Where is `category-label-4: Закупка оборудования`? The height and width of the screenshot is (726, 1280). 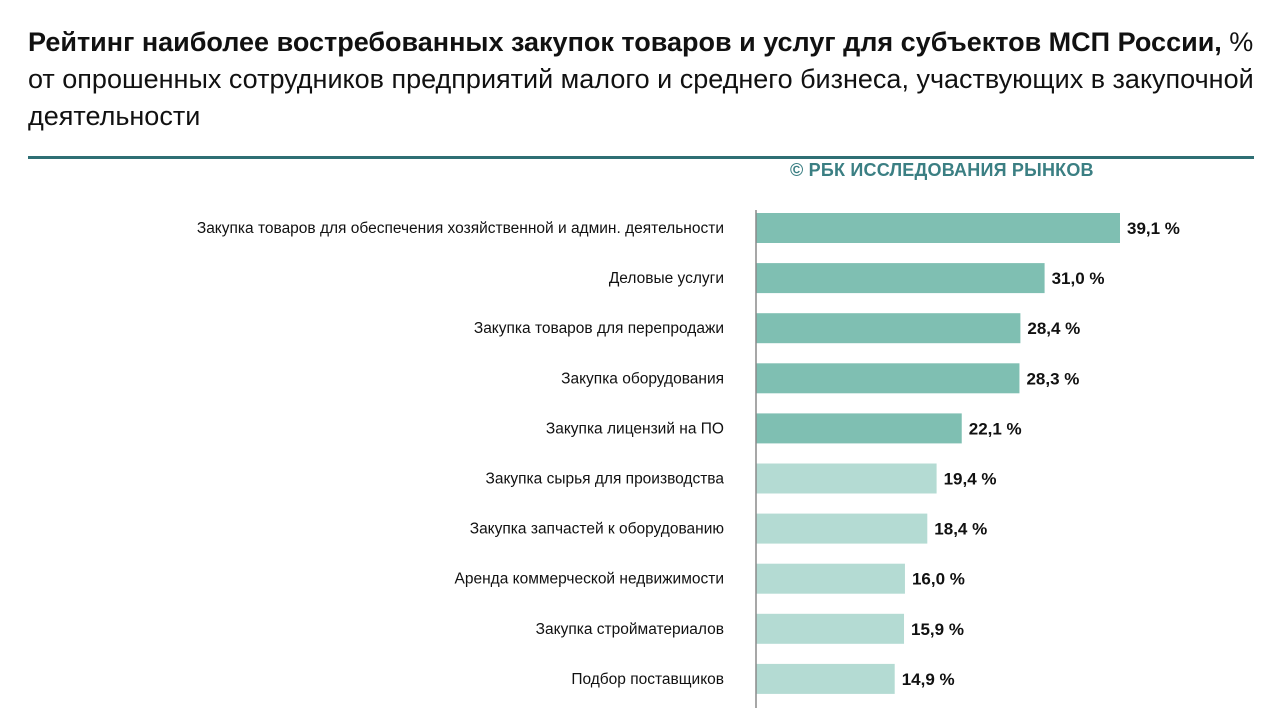 category-label-4: Закупка оборудования is located at coordinates (642, 378).